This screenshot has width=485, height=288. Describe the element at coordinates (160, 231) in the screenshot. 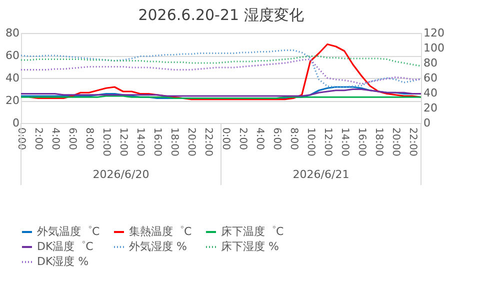

I see `legend-label: 集熱温度゜C` at that location.